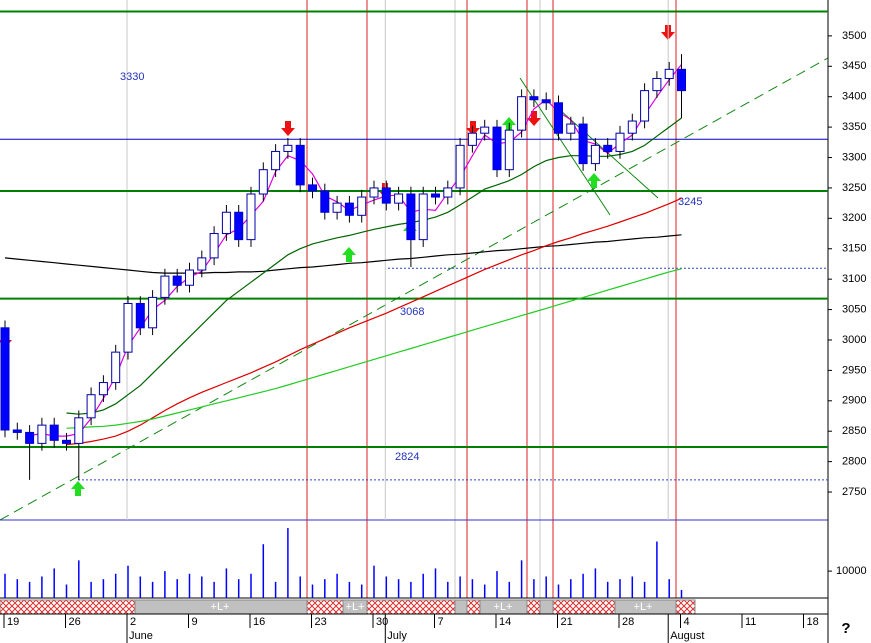 This screenshot has width=871, height=643. I want to click on level-label: 2824, so click(407, 457).